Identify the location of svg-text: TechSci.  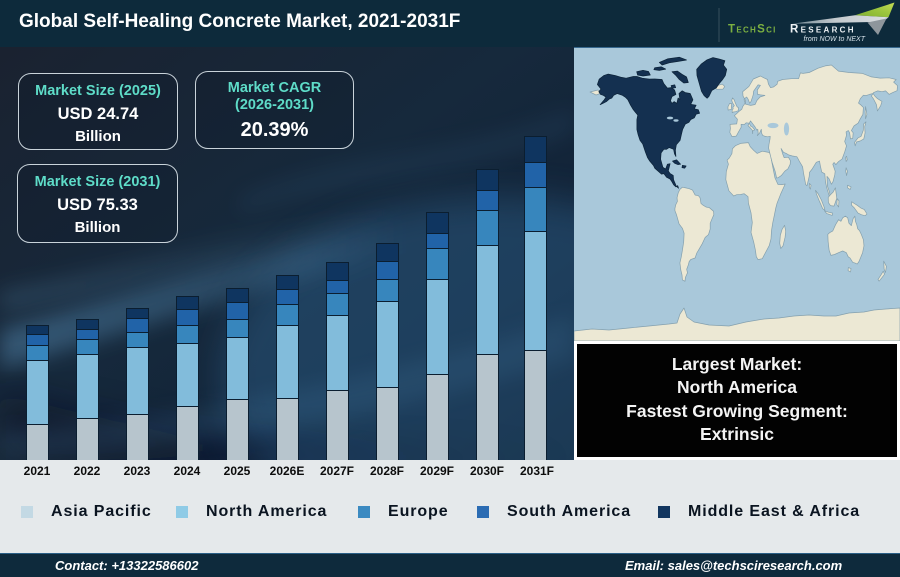
(752, 30).